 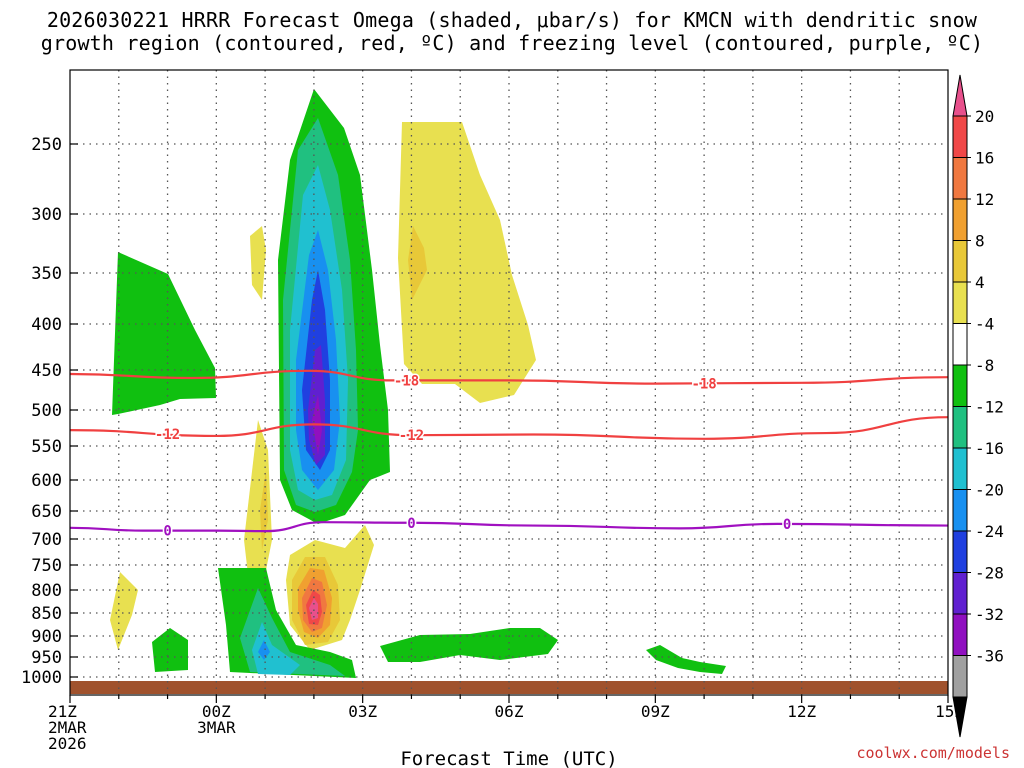 I want to click on y-tick-label: 750, so click(x=46, y=566).